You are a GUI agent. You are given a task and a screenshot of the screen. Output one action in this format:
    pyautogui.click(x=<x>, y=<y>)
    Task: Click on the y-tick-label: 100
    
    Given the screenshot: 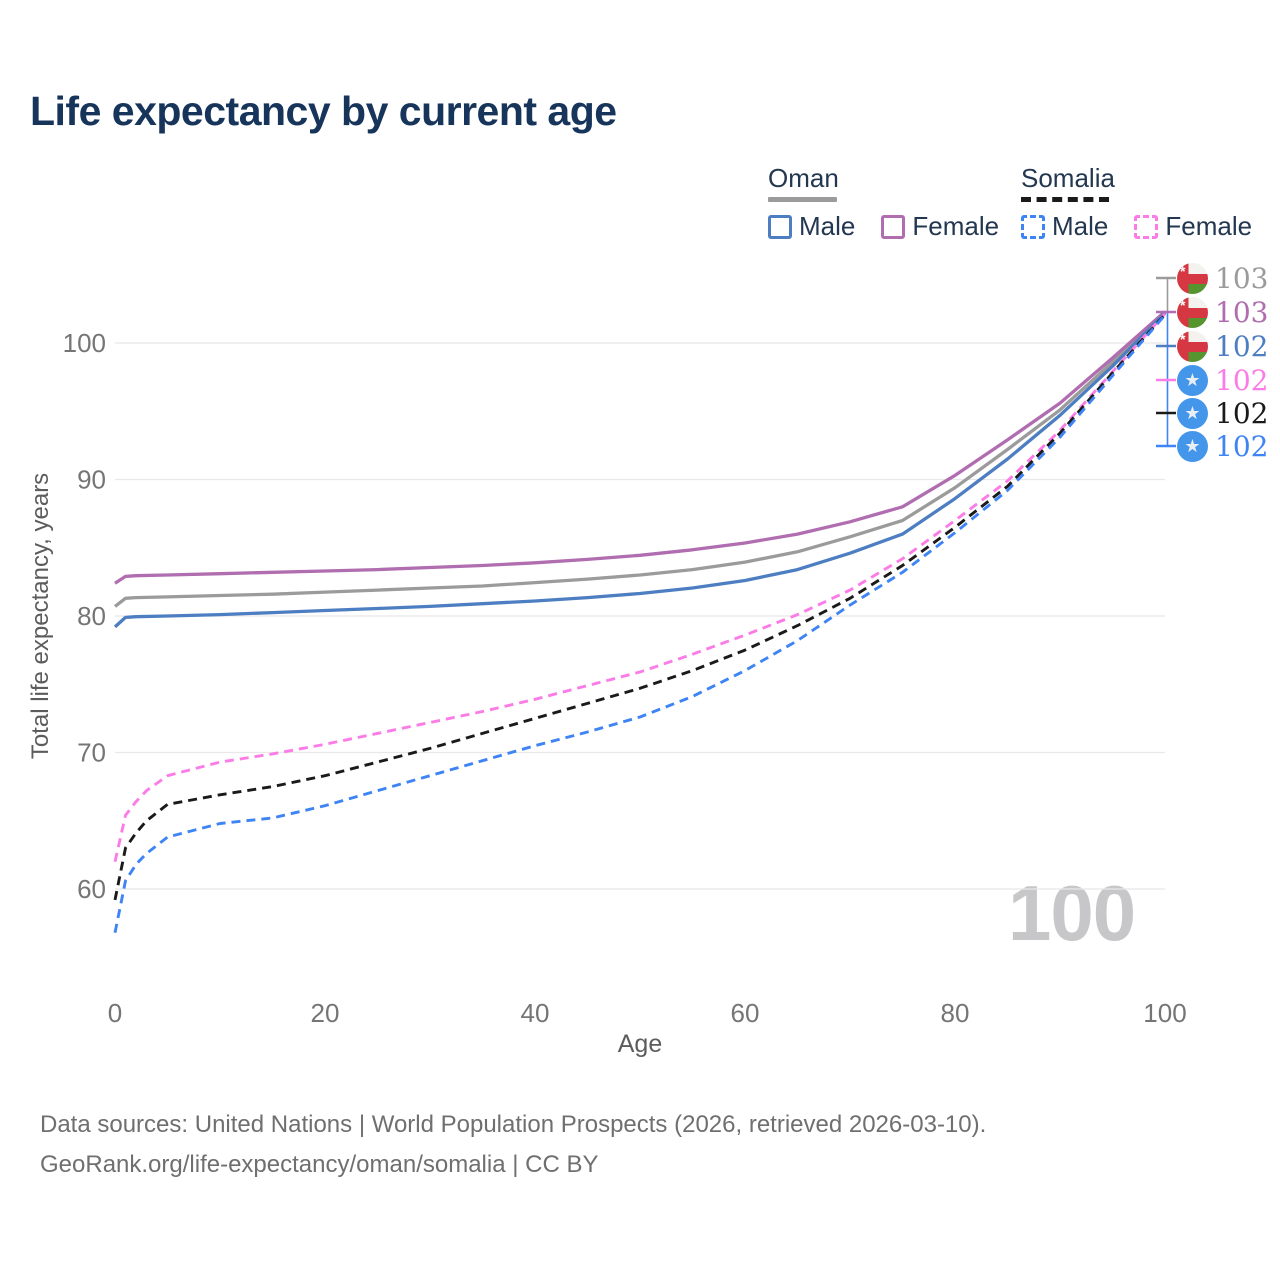 What is the action you would take?
    pyautogui.click(x=84, y=343)
    